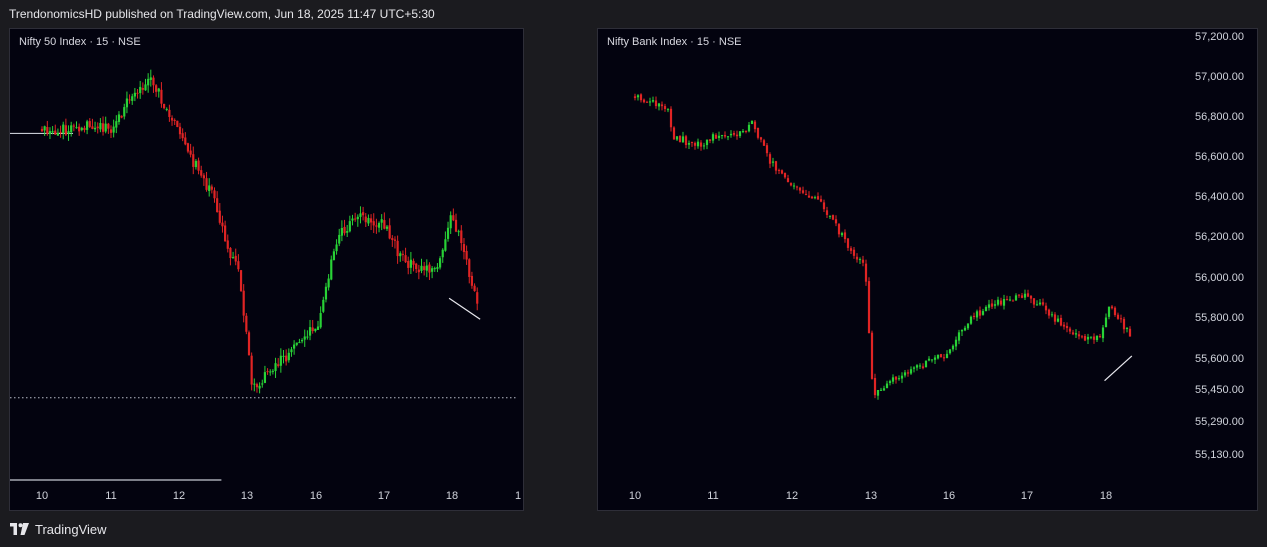 The width and height of the screenshot is (1267, 547). Describe the element at coordinates (110, 496) in the screenshot. I see `x-tick-label: 11` at that location.